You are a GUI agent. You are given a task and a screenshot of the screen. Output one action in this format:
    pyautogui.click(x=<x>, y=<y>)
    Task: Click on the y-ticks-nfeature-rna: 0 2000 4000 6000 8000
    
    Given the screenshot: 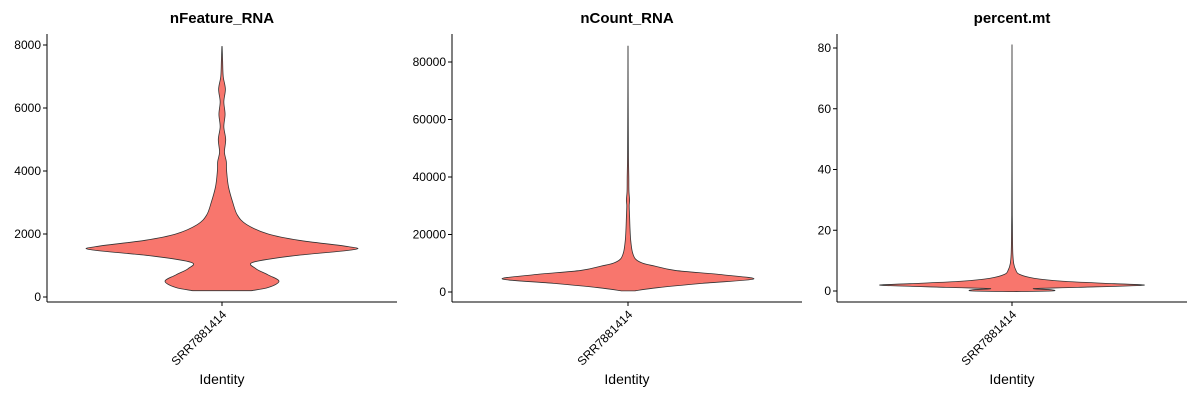 What is the action you would take?
    pyautogui.click(x=30, y=171)
    